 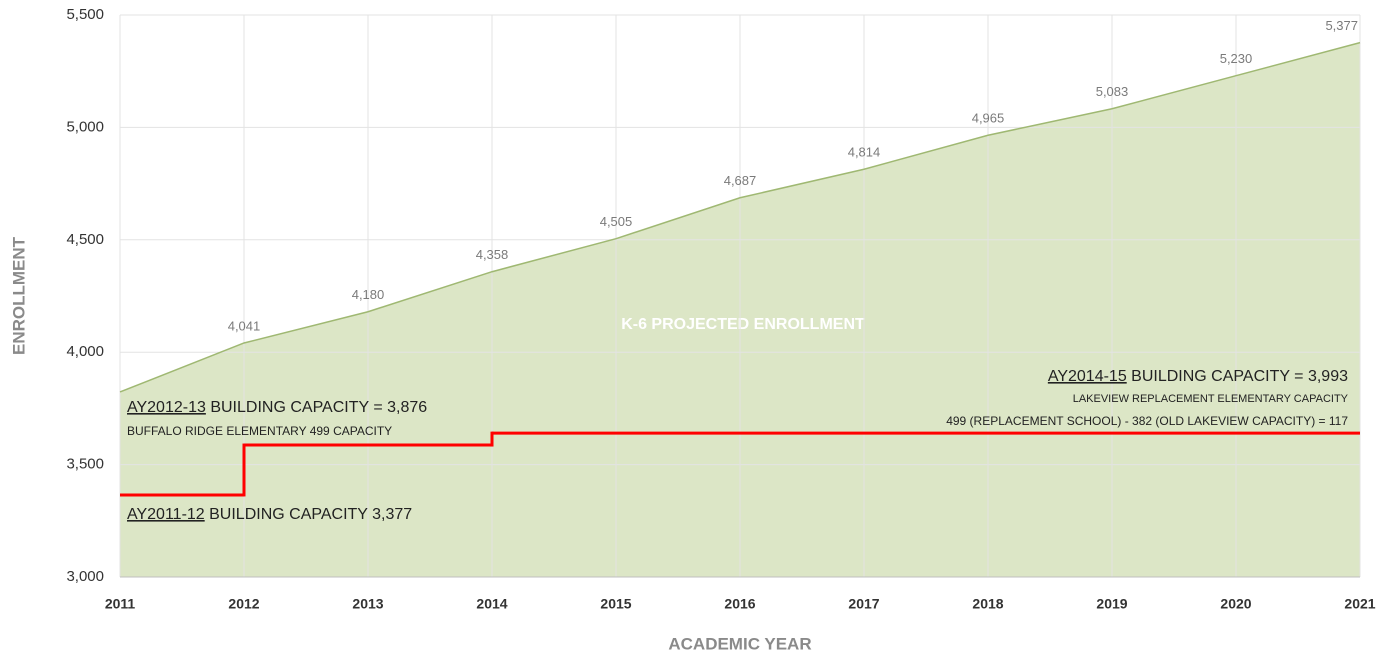 What do you see at coordinates (244, 325) in the screenshot?
I see `data-label: 4,041` at bounding box center [244, 325].